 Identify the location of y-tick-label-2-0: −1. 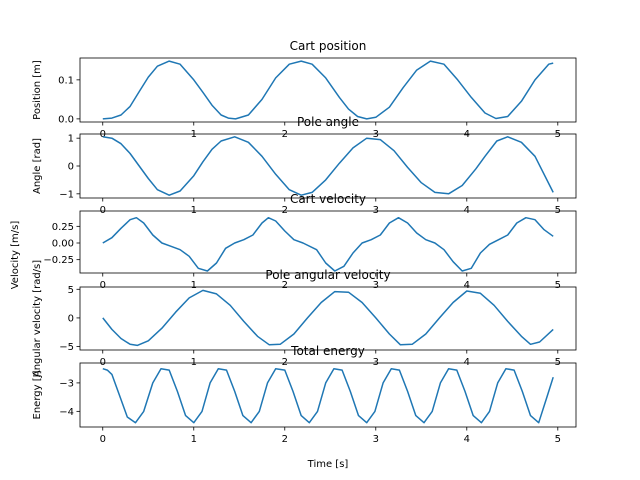
(66, 194).